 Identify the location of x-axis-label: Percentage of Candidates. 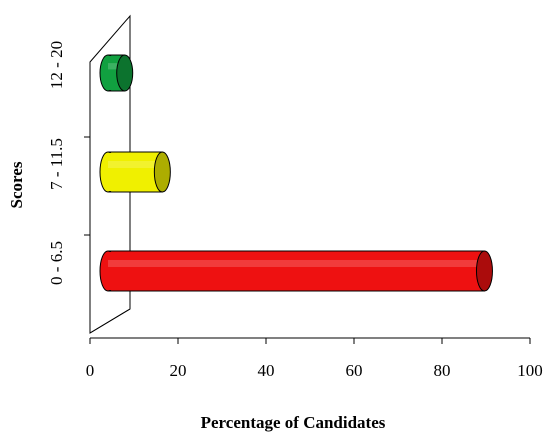
(293, 422).